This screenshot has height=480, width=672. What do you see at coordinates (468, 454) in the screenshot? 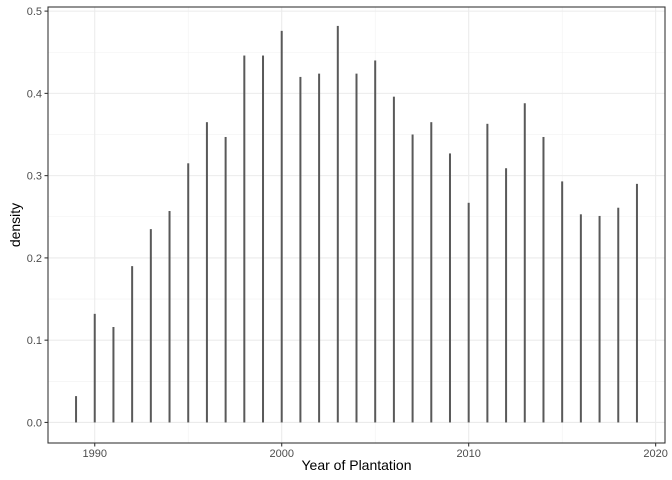
I see `x-tick-label: 2010` at bounding box center [468, 454].